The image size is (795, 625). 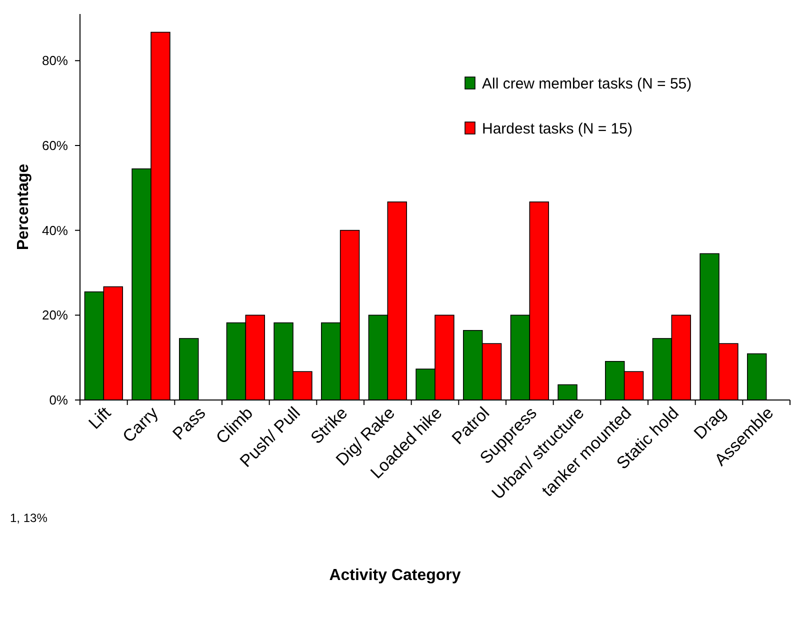 I want to click on y-tick-label: 0%, so click(x=58, y=400).